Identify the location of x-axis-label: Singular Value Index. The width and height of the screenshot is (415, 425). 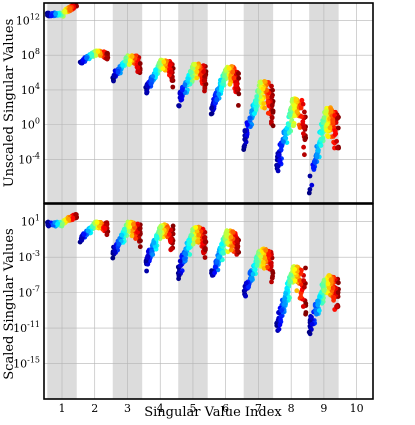
(213, 412).